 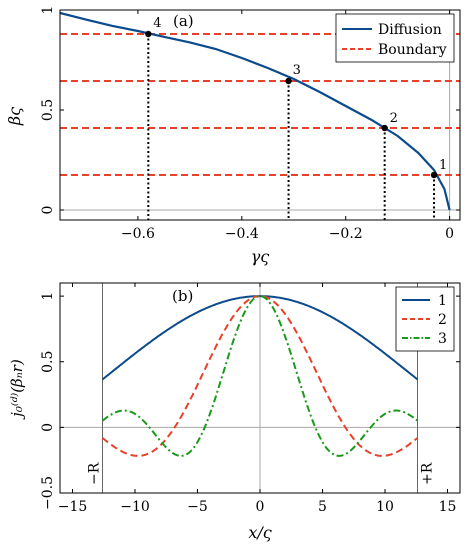 I want to click on a-point-label-1: 1, so click(x=443, y=165).